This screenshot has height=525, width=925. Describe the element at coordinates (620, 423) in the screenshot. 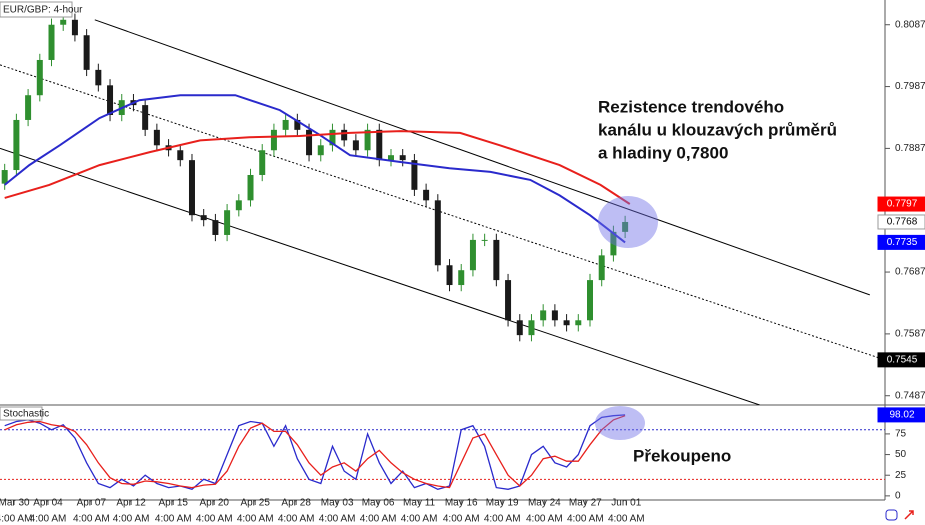

I see `highlight-circle` at that location.